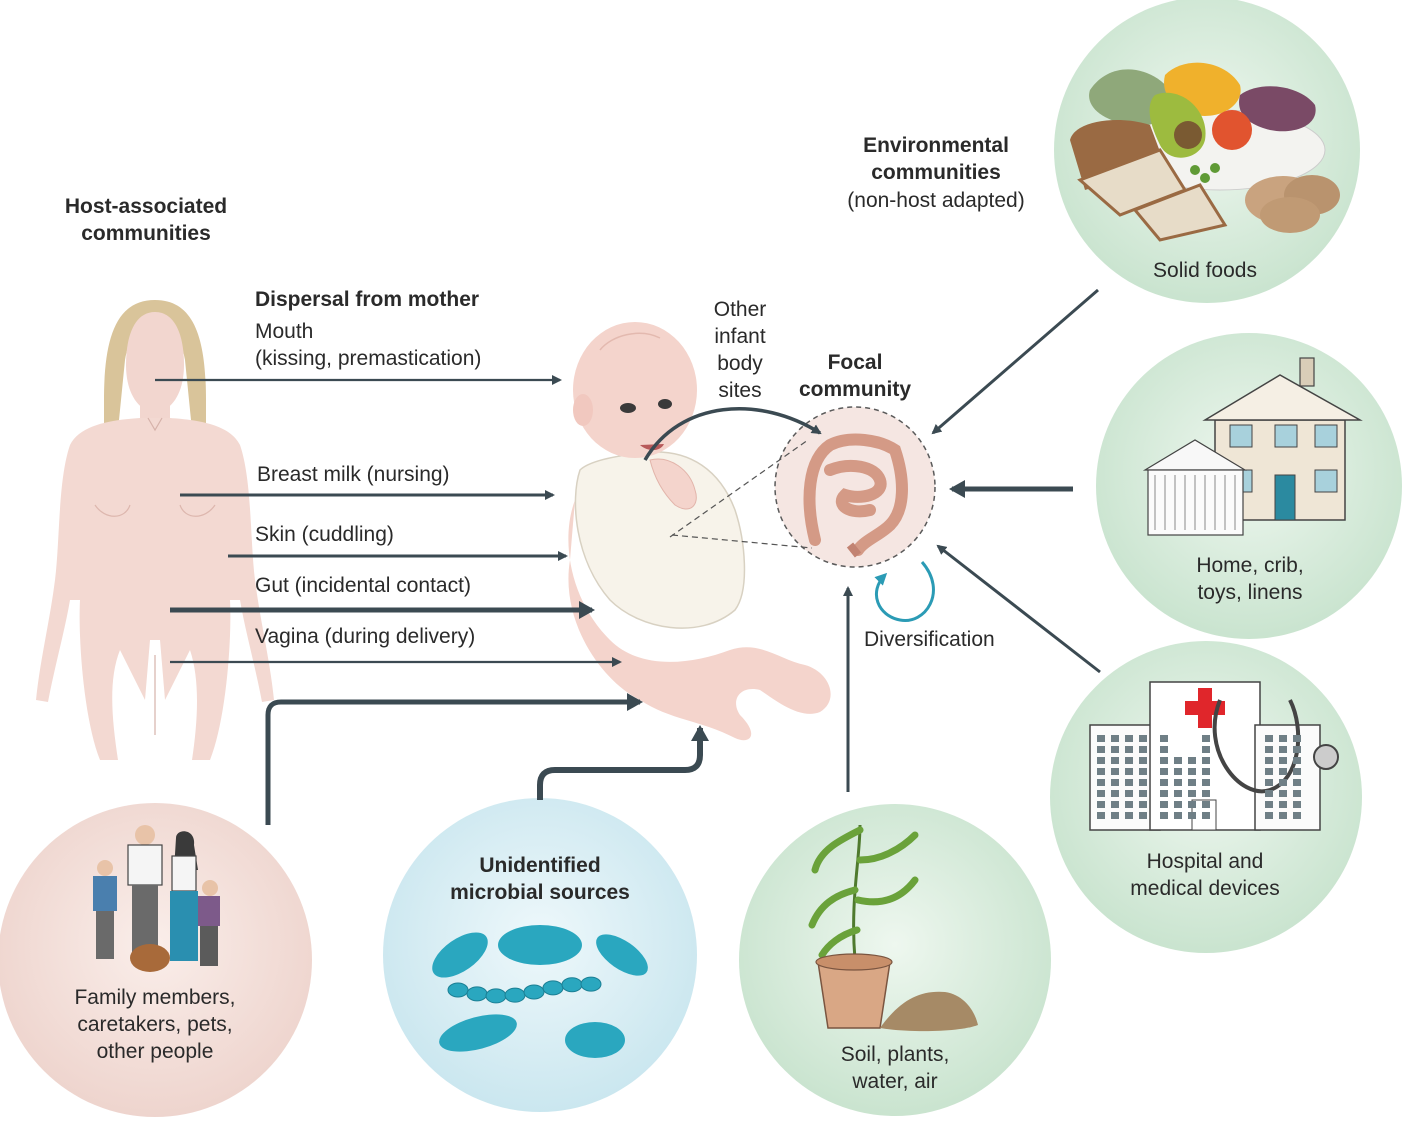 The height and width of the screenshot is (1124, 1411). Describe the element at coordinates (1018, 609) in the screenshot. I see `hospital-arrow` at that location.